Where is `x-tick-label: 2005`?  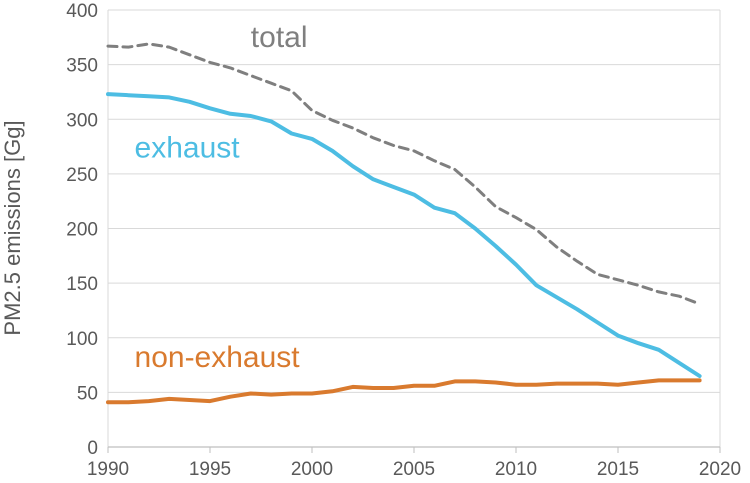
x-tick-label: 2005 is located at coordinates (414, 469).